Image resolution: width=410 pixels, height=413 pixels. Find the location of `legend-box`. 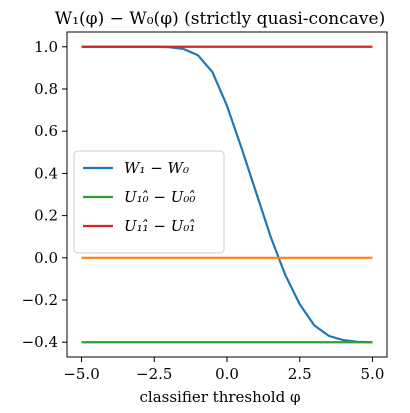

legend-box is located at coordinates (149, 202).